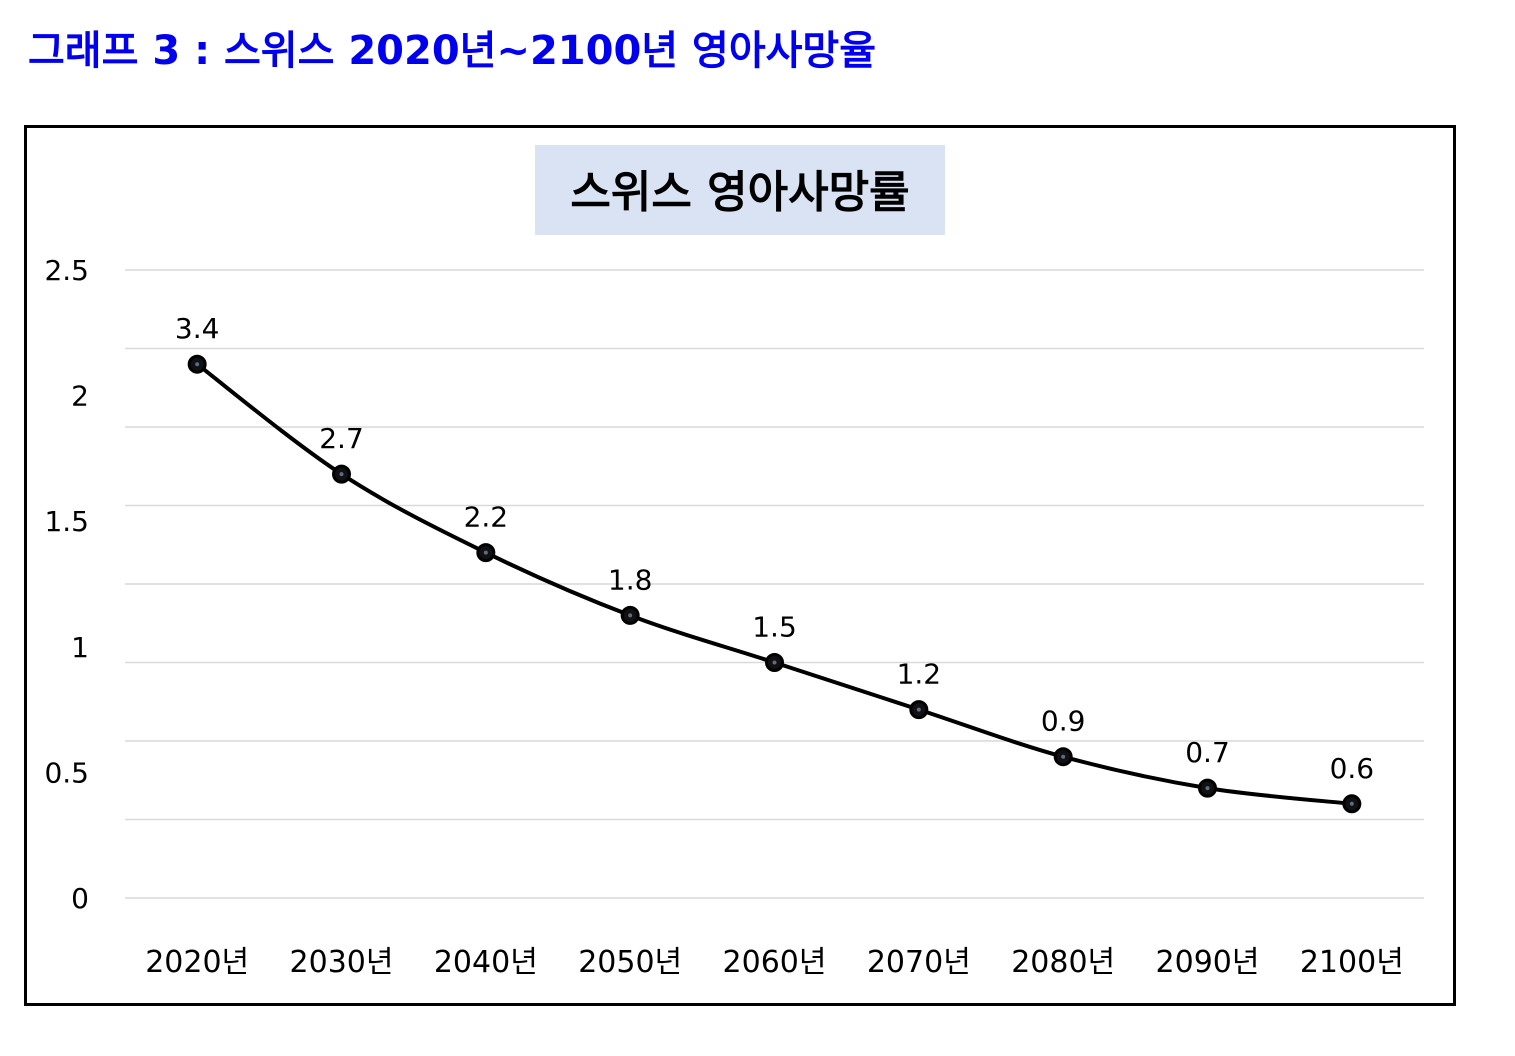  Describe the element at coordinates (452, 51) in the screenshot. I see `page-heading: 그래프 3 : 스위스 2020년~2100년 영아사망율` at that location.